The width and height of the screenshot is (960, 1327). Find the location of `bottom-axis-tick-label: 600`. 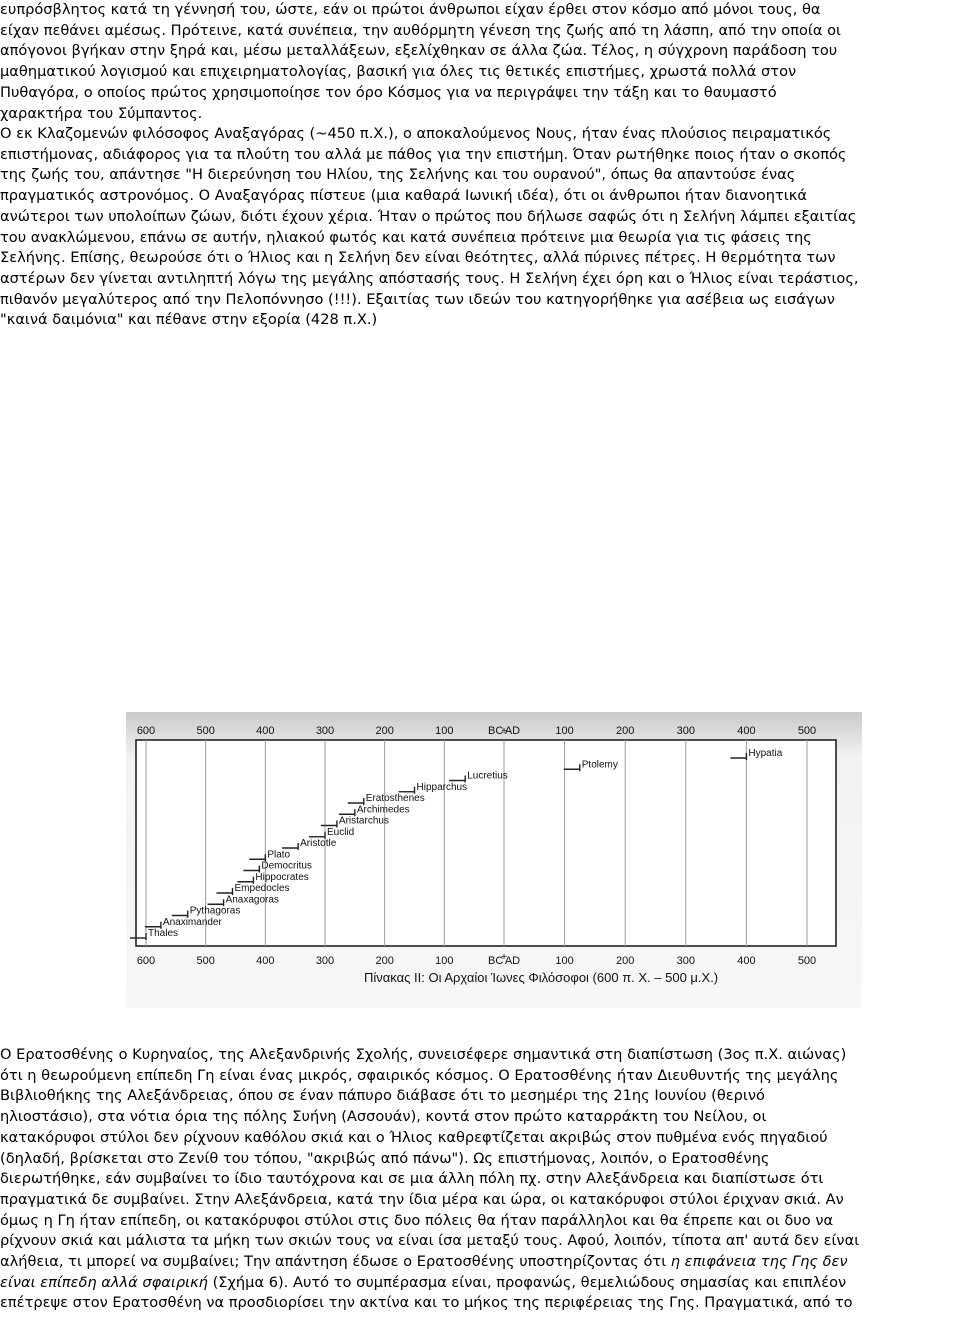

bottom-axis-tick-label: 600 is located at coordinates (146, 961).